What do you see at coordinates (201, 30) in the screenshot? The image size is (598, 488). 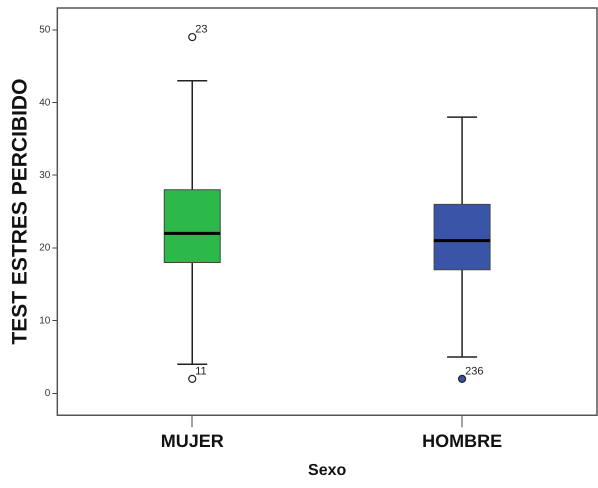 I see `annotation: 23` at bounding box center [201, 30].